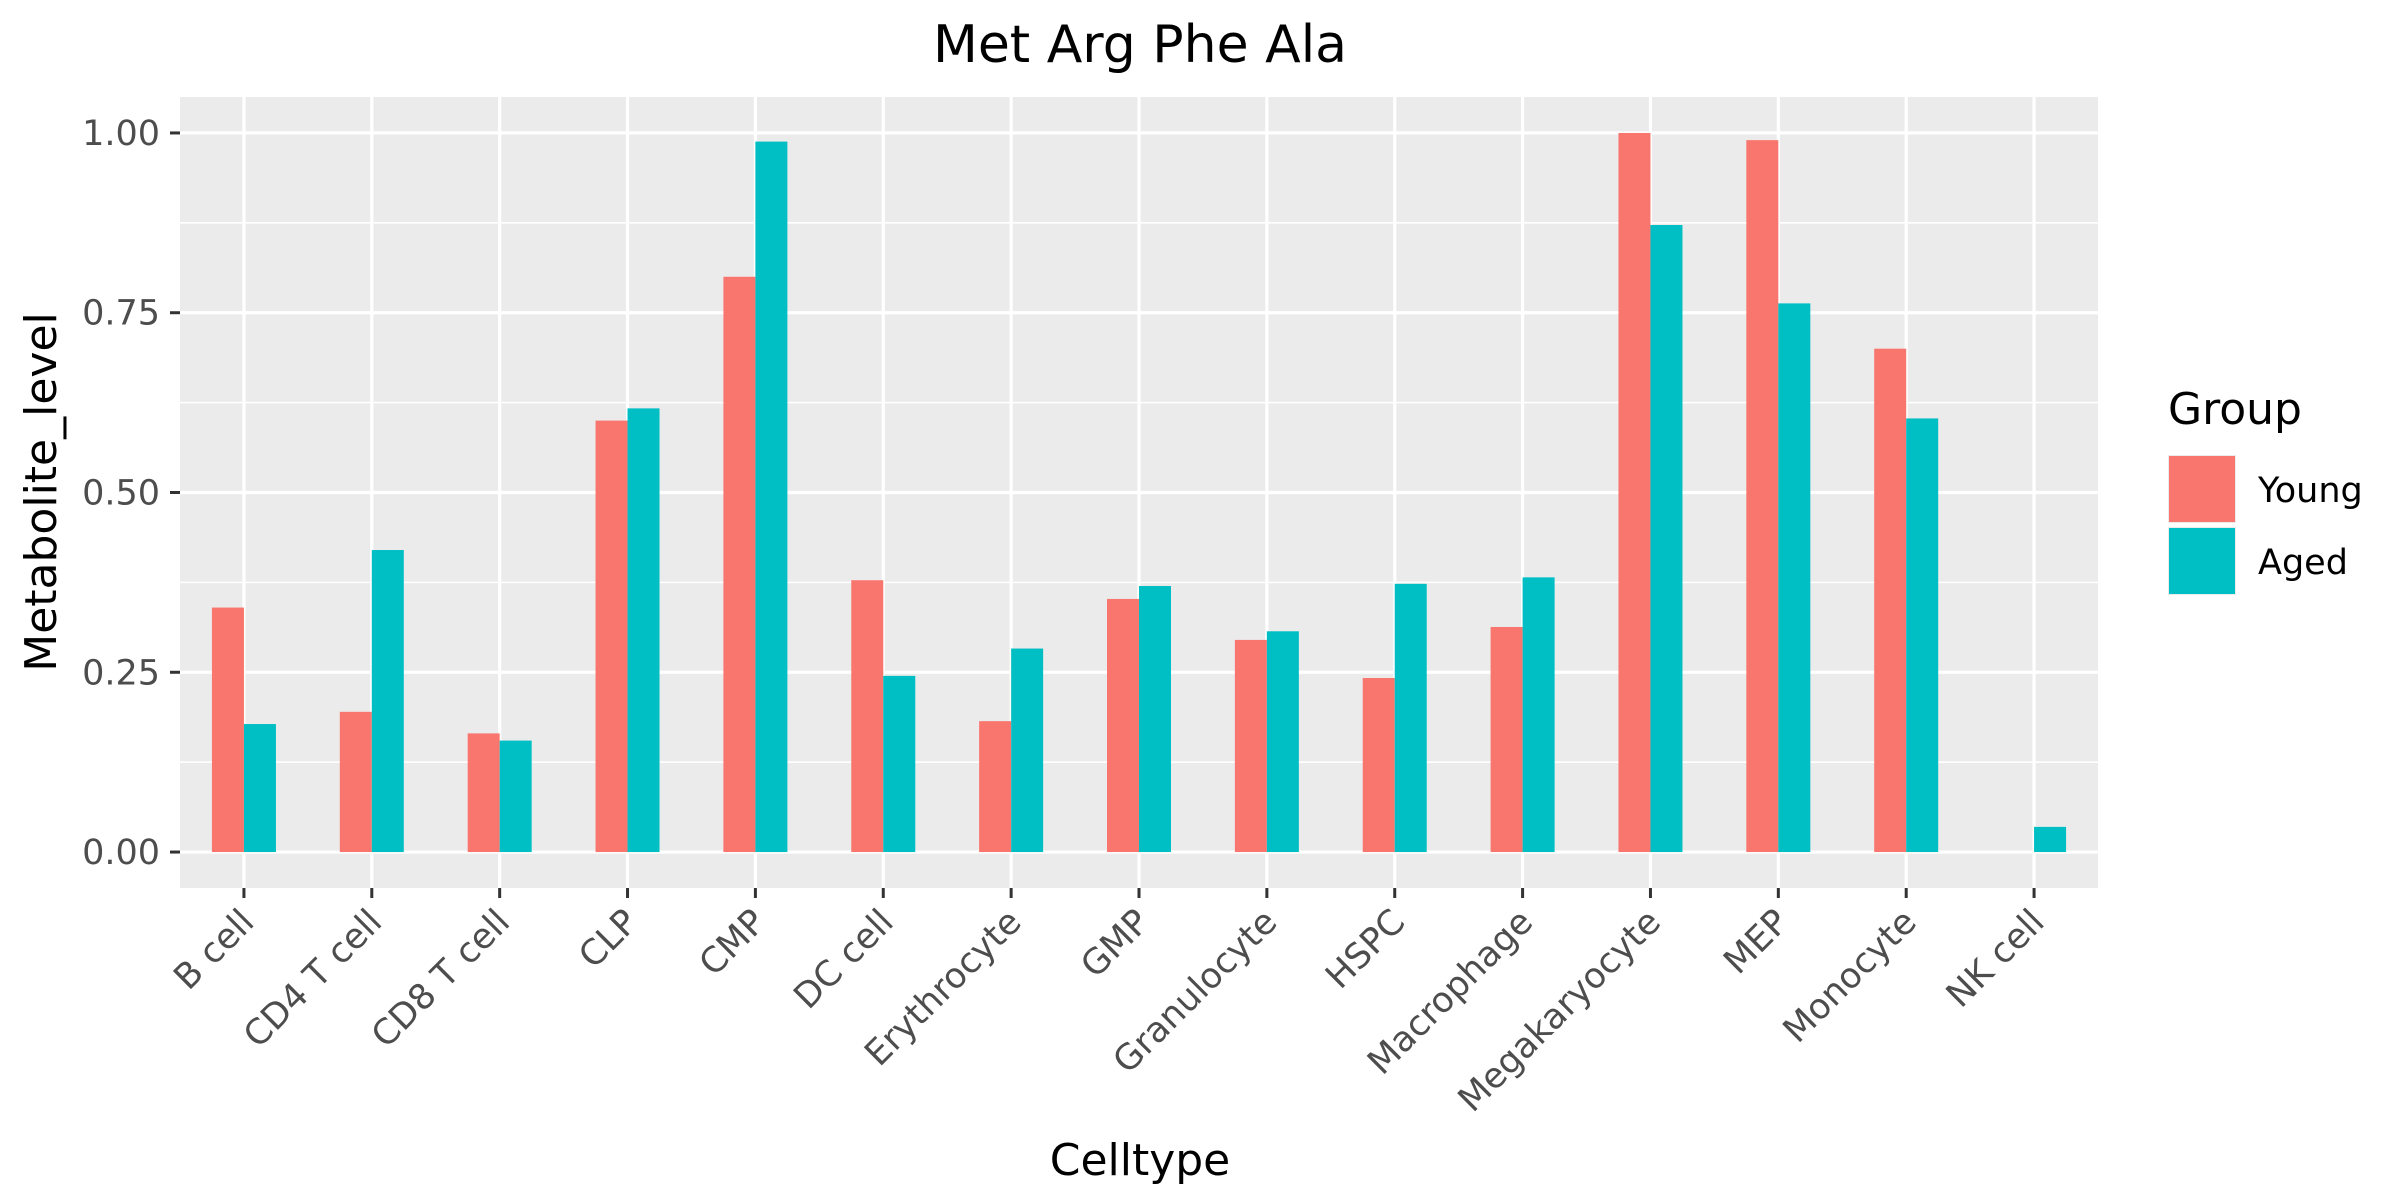 The width and height of the screenshot is (2400, 1200). I want to click on legend-swatch-aged, so click(2202, 561).